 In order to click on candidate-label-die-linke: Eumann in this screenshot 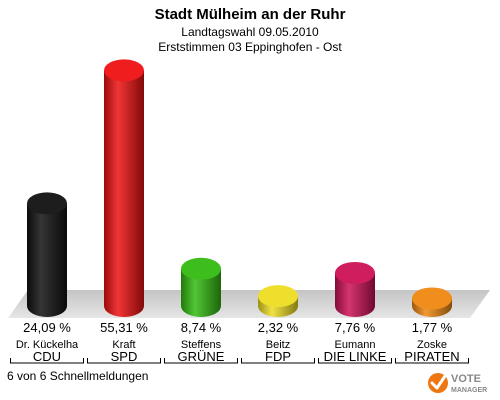, I will do `click(355, 345)`.